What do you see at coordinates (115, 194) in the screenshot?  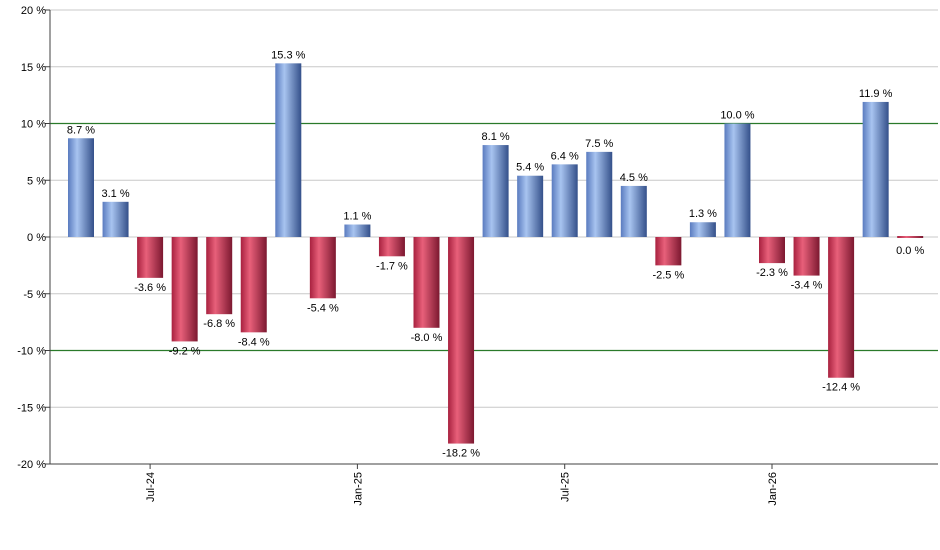 I see `data-label: 3.1 %` at bounding box center [115, 194].